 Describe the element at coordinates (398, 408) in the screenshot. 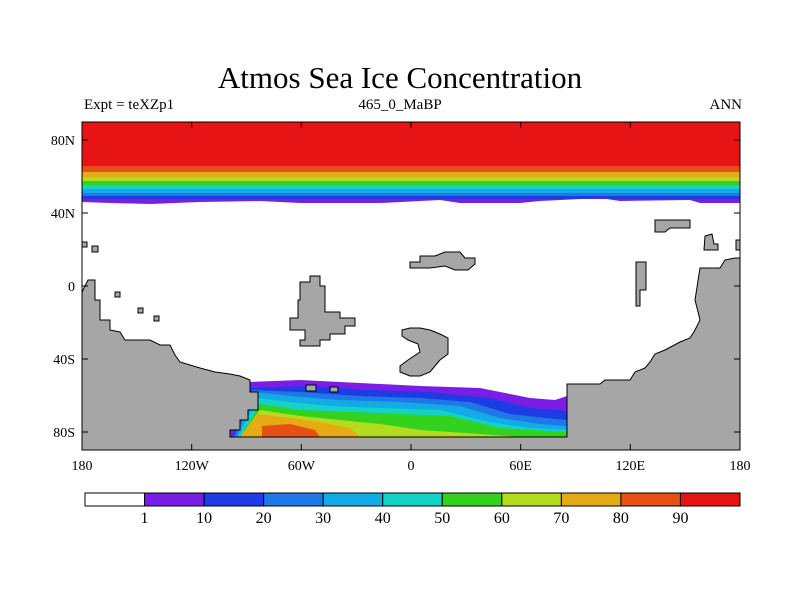

I see `southern-sea-ice` at that location.